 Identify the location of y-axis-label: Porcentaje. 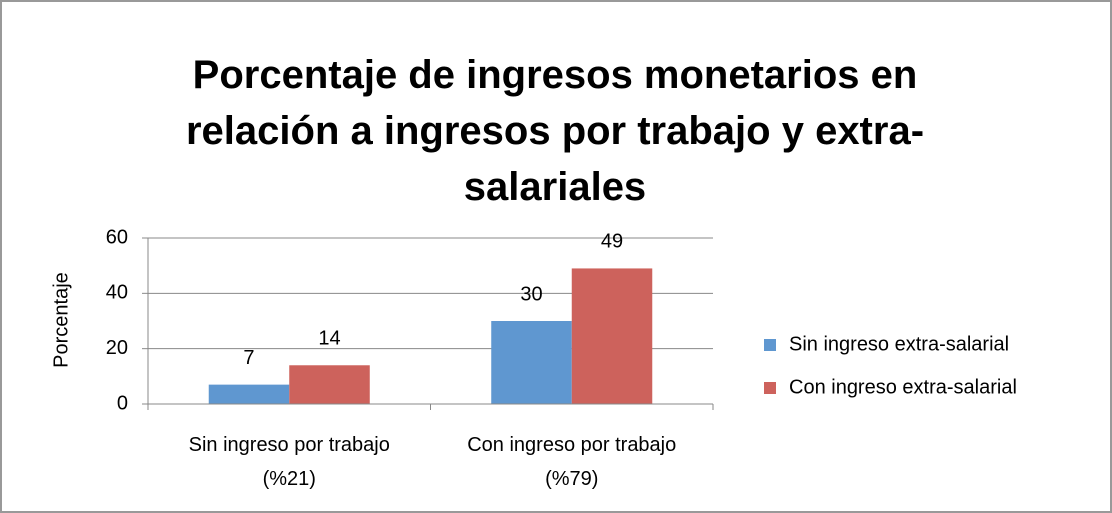
(61, 320).